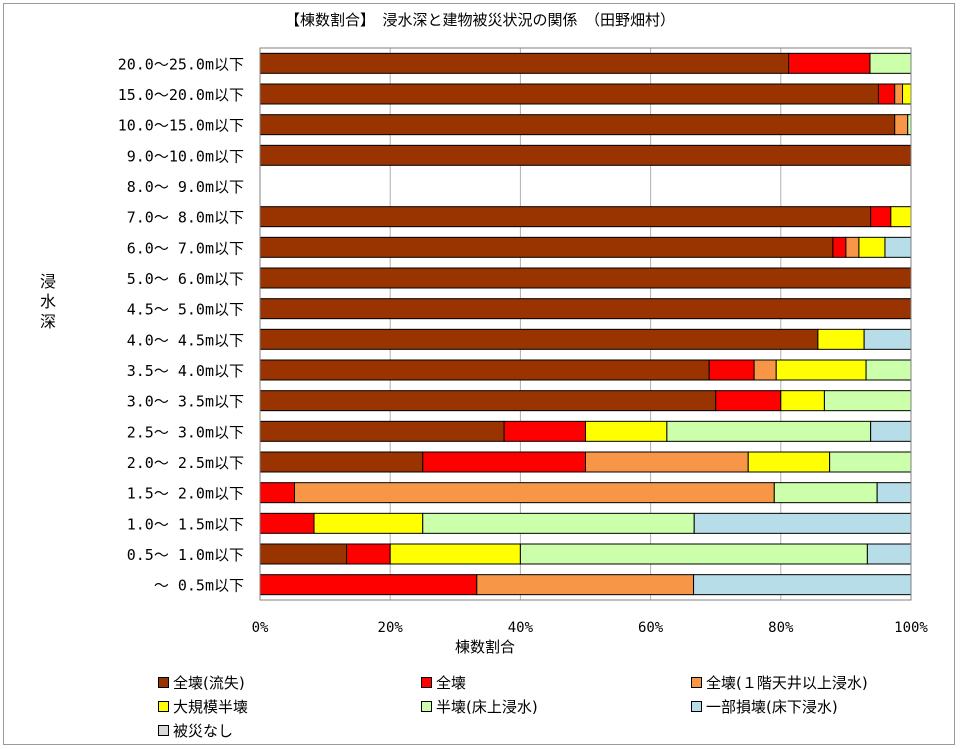 The width and height of the screenshot is (960, 749). I want to click on legend-label: 半壊(床上浸水), so click(487, 707).